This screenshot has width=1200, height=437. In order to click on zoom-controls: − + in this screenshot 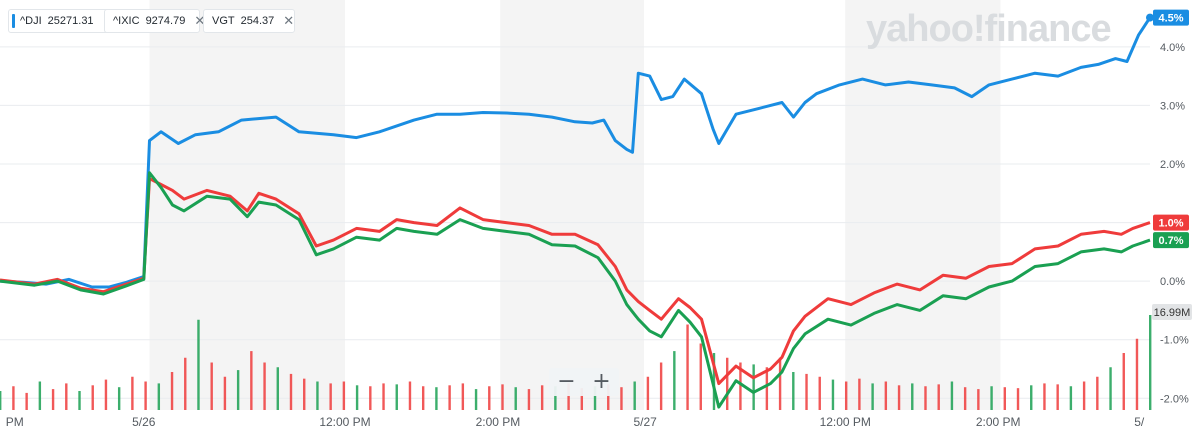, I will do `click(584, 382)`.